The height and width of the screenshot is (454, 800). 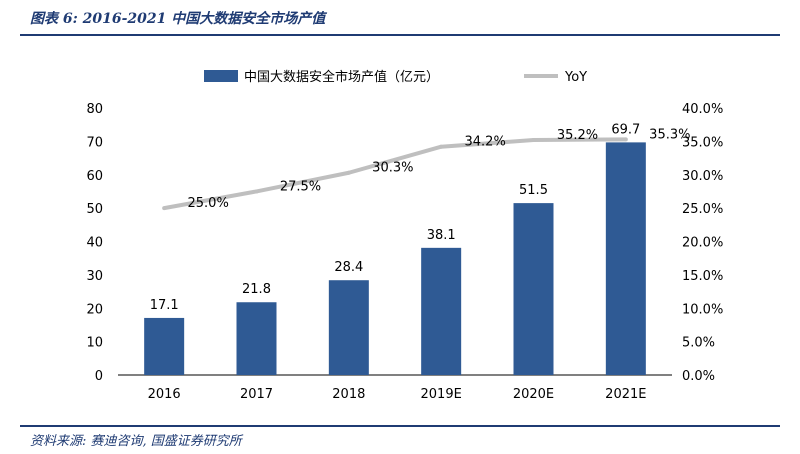 I want to click on legend: 中国大数据安全市场产值（亿元） YoY, so click(x=395, y=77).